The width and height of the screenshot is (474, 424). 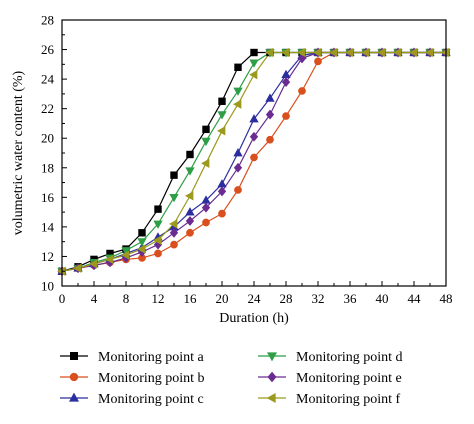 I want to click on y-axis-title: volumetric water content (%), so click(x=18, y=152).